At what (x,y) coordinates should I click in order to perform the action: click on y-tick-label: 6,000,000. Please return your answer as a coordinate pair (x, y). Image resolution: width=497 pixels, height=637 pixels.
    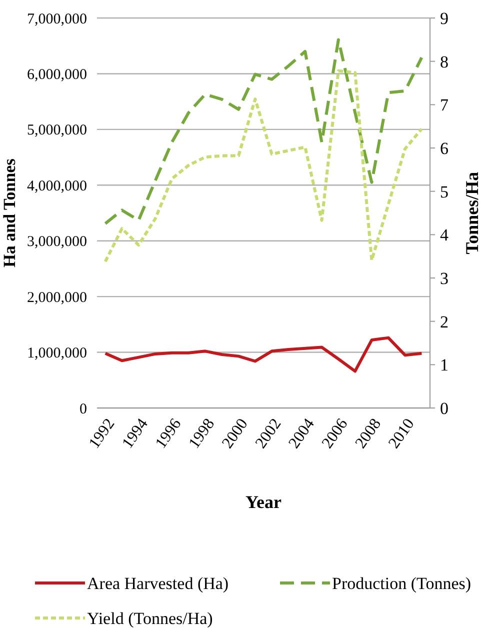
    Looking at the image, I should click on (57, 74).